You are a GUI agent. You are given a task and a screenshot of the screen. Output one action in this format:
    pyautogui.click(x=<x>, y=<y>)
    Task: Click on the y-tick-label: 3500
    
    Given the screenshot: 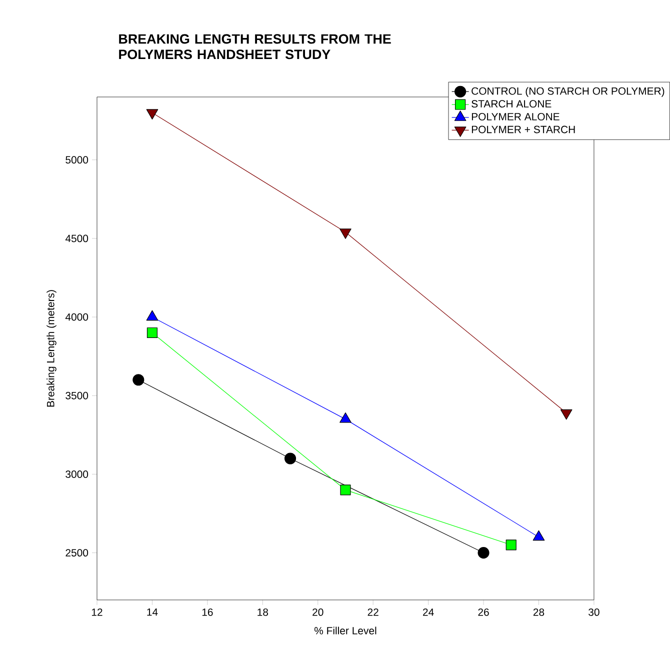 What is the action you would take?
    pyautogui.click(x=77, y=396)
    